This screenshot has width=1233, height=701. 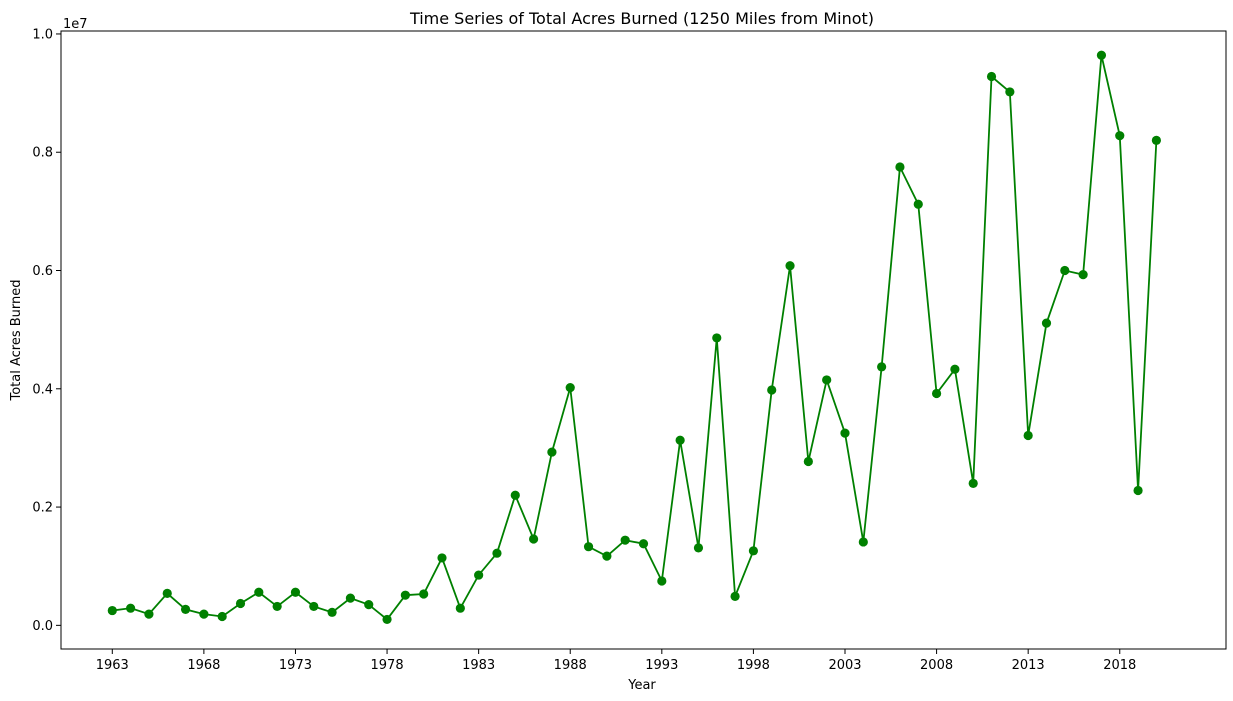 What do you see at coordinates (42, 34) in the screenshot?
I see `y-tick-label: 1.0` at bounding box center [42, 34].